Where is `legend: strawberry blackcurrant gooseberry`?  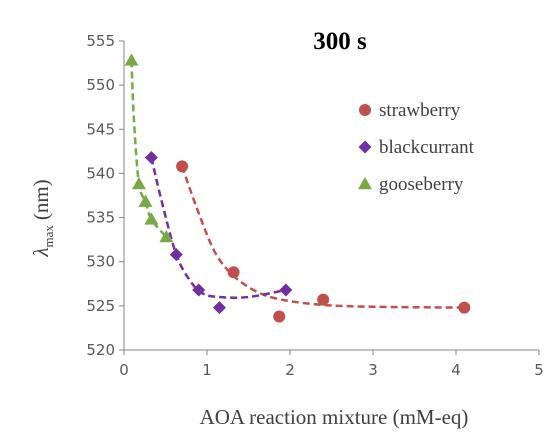
legend: strawberry blackcurrant gooseberry is located at coordinates (416, 147).